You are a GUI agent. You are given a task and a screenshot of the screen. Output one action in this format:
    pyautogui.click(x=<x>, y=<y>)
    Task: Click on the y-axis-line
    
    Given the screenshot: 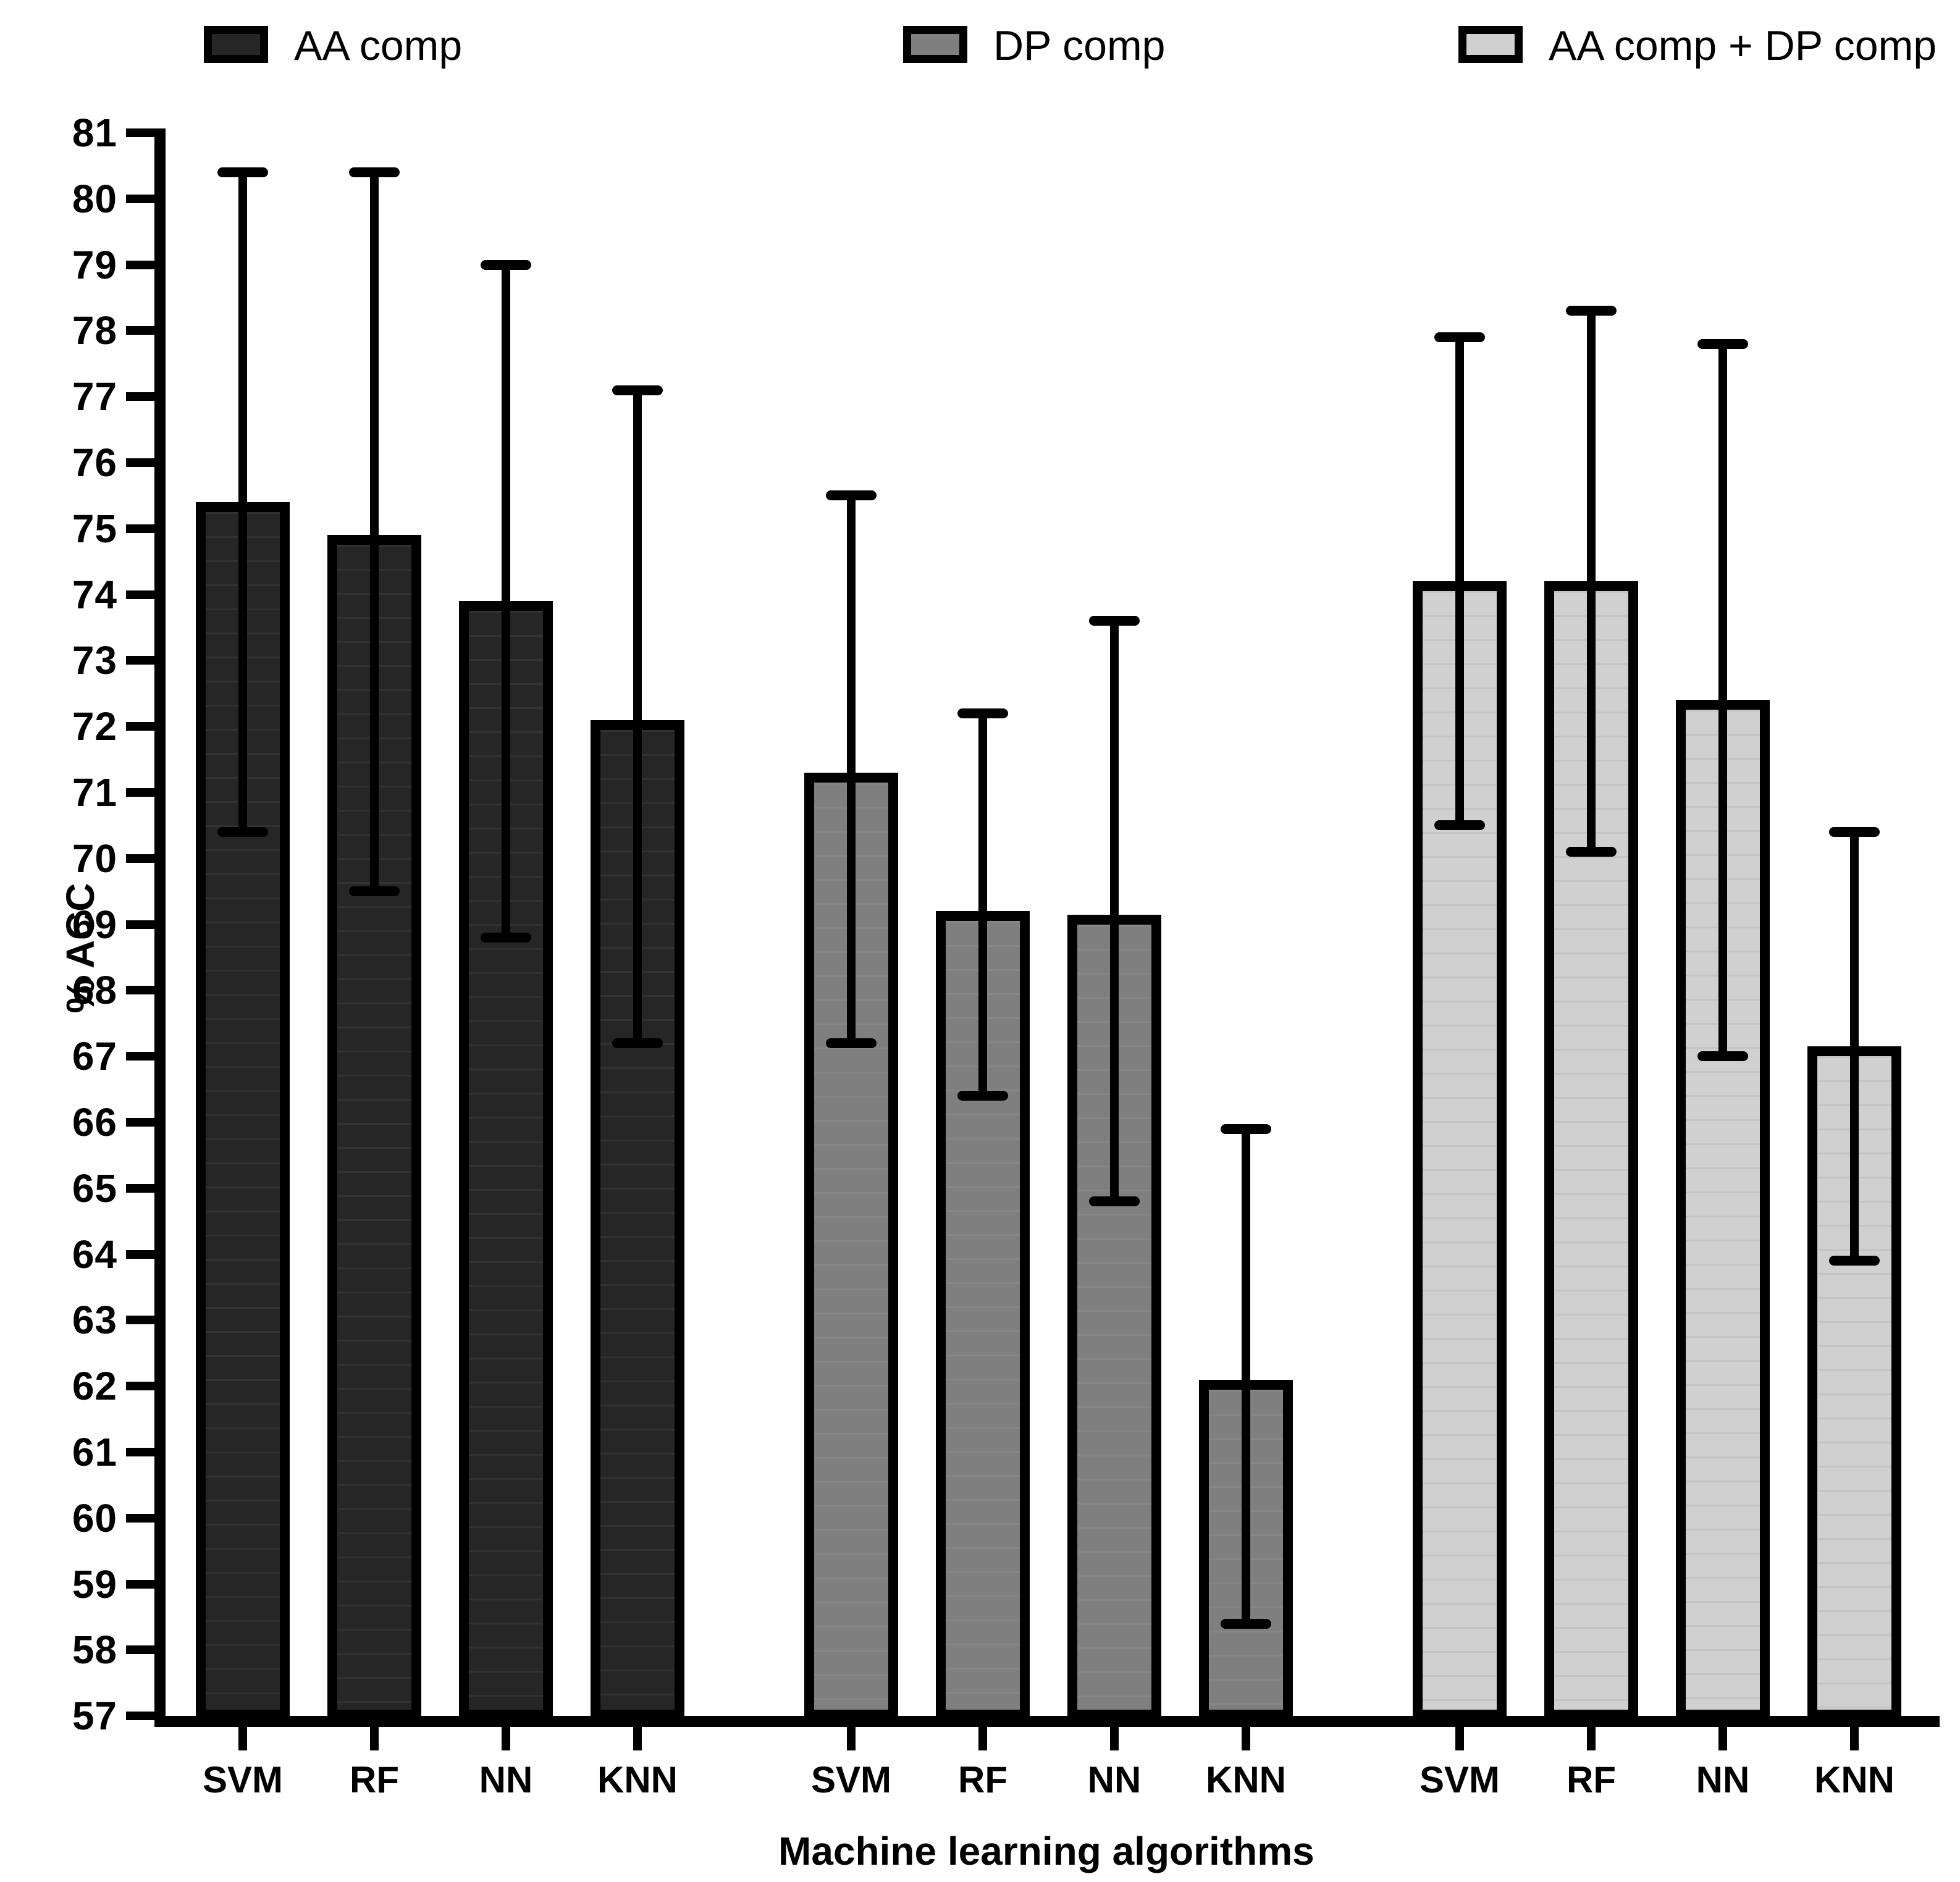 What is the action you would take?
    pyautogui.click(x=160, y=928)
    